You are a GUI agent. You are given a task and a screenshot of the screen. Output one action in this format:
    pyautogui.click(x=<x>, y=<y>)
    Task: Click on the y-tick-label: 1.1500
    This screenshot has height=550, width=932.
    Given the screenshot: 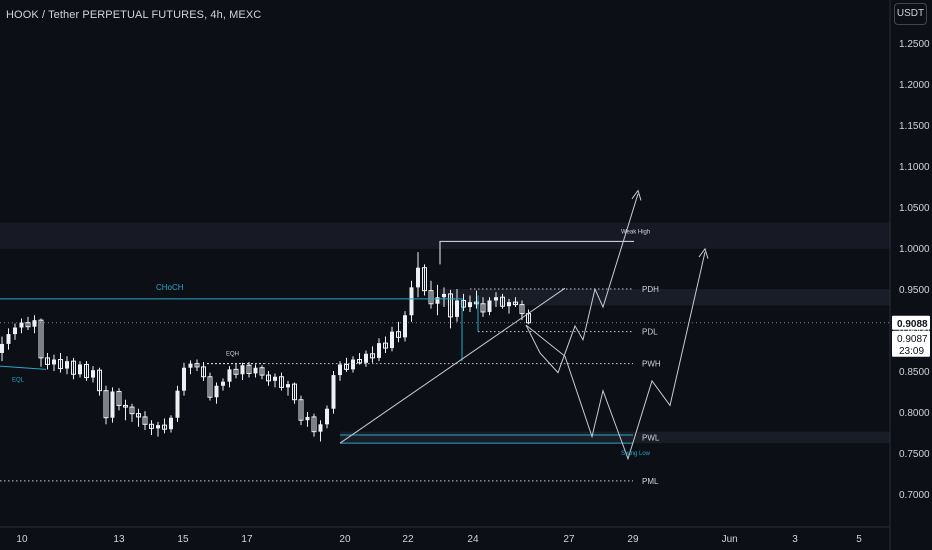 What is the action you would take?
    pyautogui.click(x=914, y=126)
    